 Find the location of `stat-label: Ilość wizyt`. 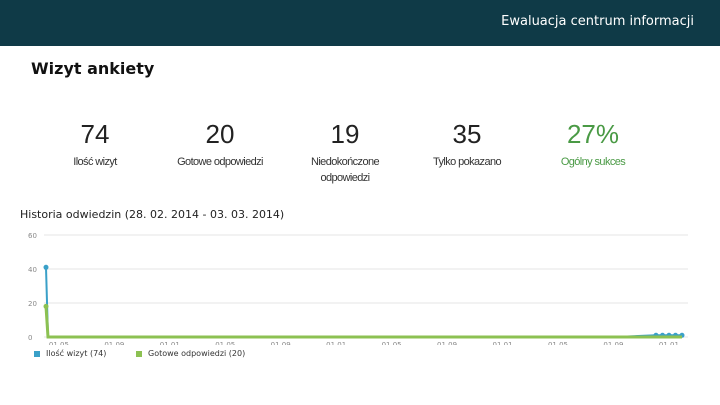

stat-label: Ilość wizyt is located at coordinates (95, 162).